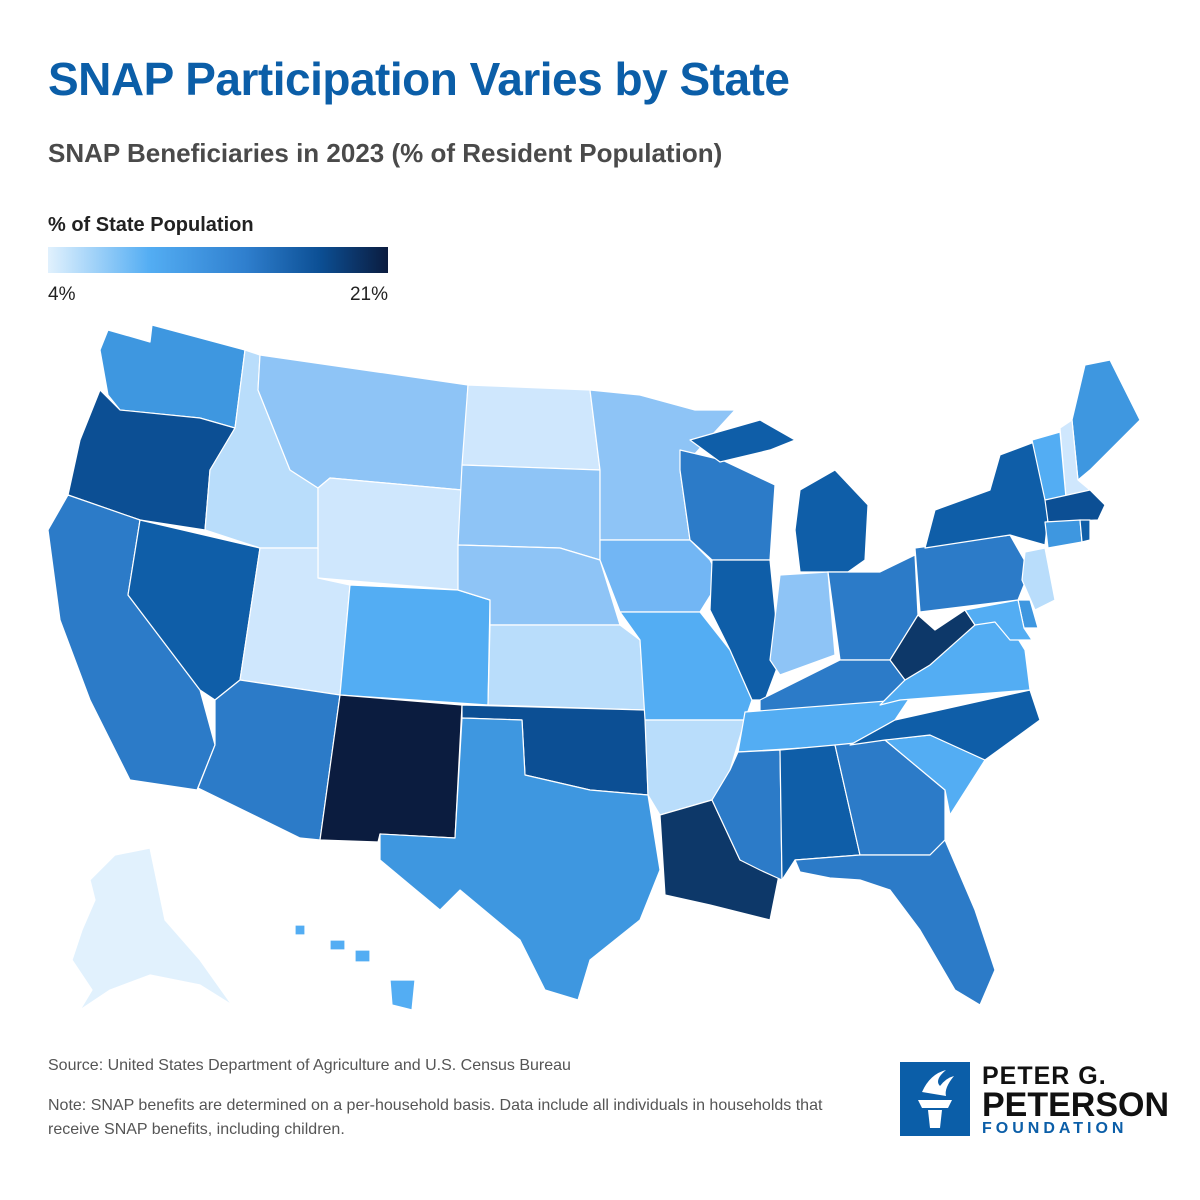  What do you see at coordinates (745, 630) in the screenshot?
I see `state-IL` at bounding box center [745, 630].